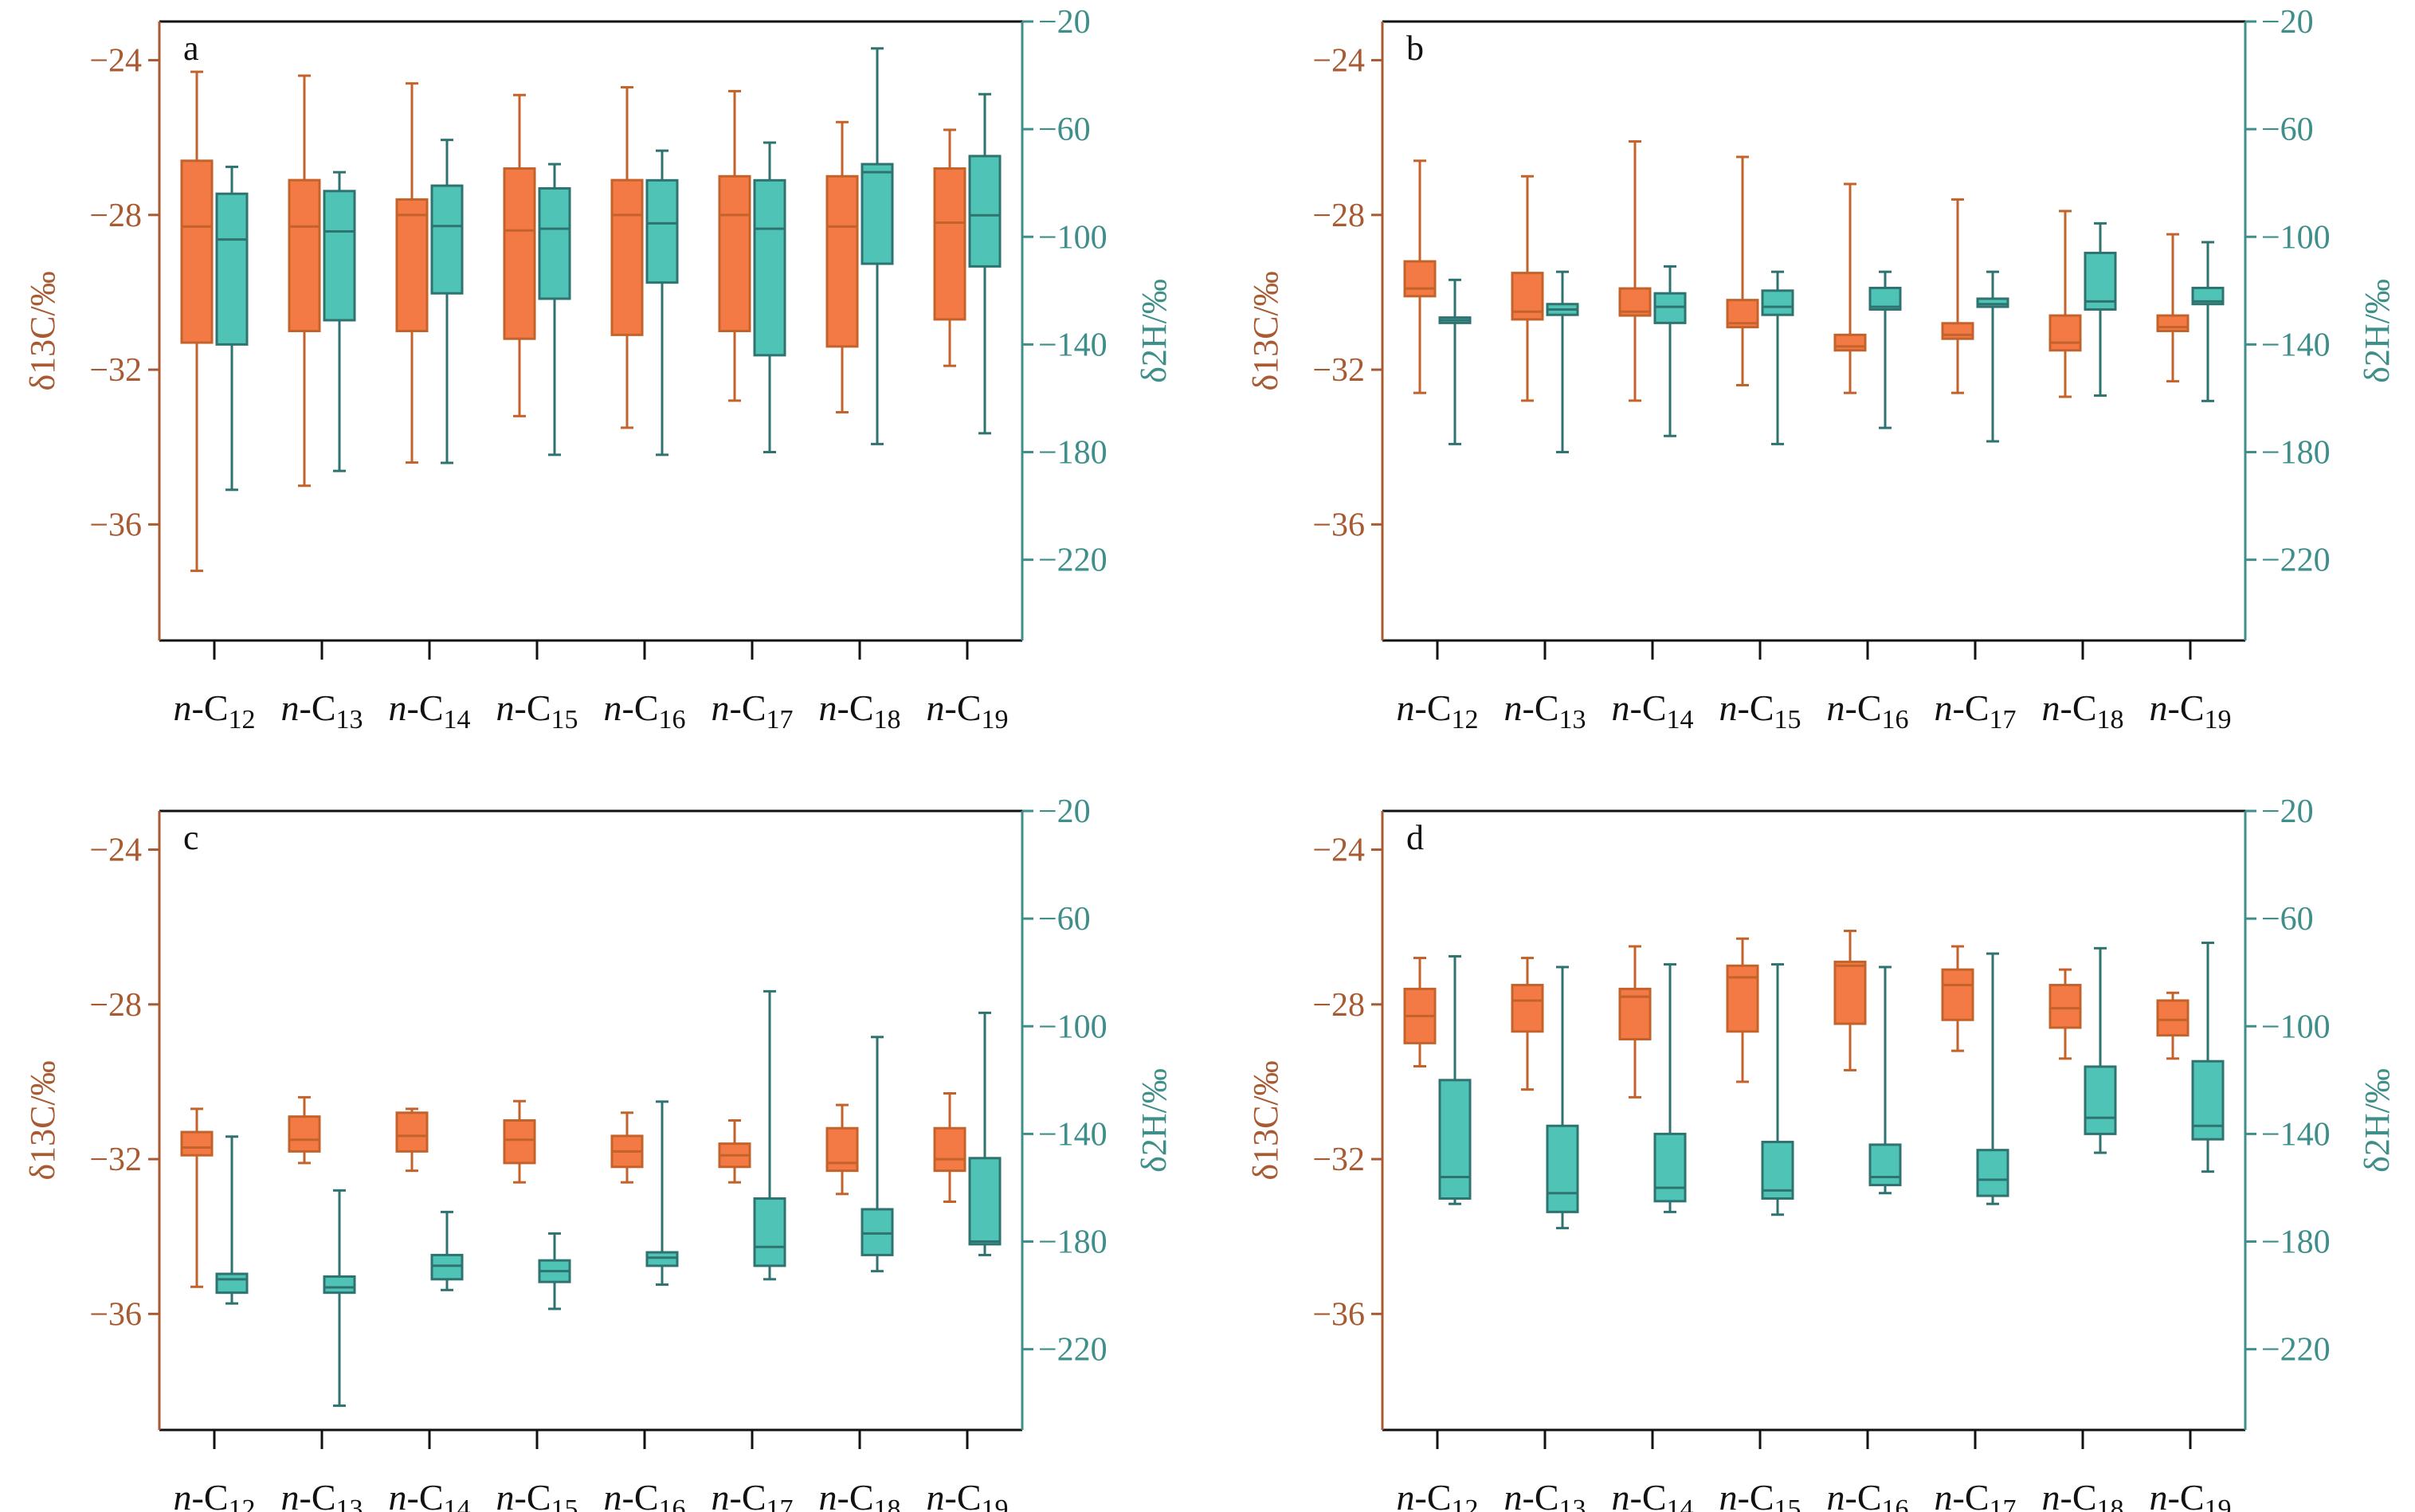  I want to click on label-subscript: 16, so click(1895, 1503).